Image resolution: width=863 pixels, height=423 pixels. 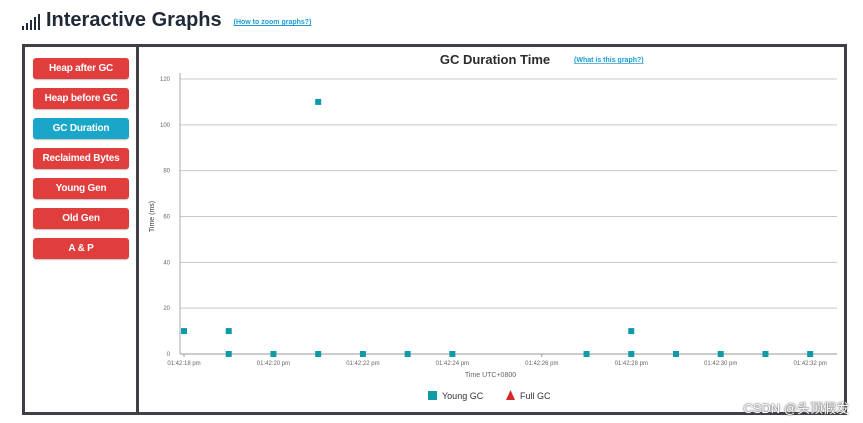 I want to click on young-gen-button: Young Gen, so click(x=81, y=188).